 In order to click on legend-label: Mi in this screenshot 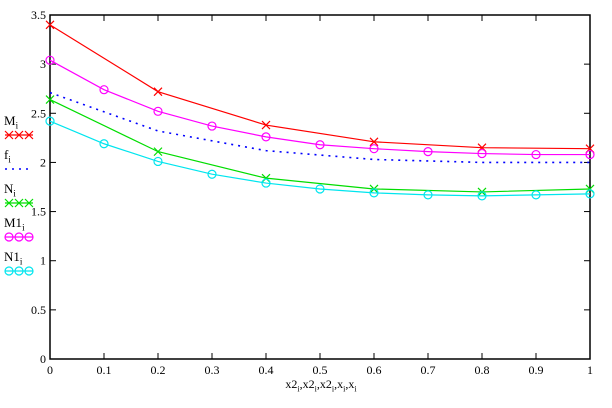, I will do `click(11, 122)`.